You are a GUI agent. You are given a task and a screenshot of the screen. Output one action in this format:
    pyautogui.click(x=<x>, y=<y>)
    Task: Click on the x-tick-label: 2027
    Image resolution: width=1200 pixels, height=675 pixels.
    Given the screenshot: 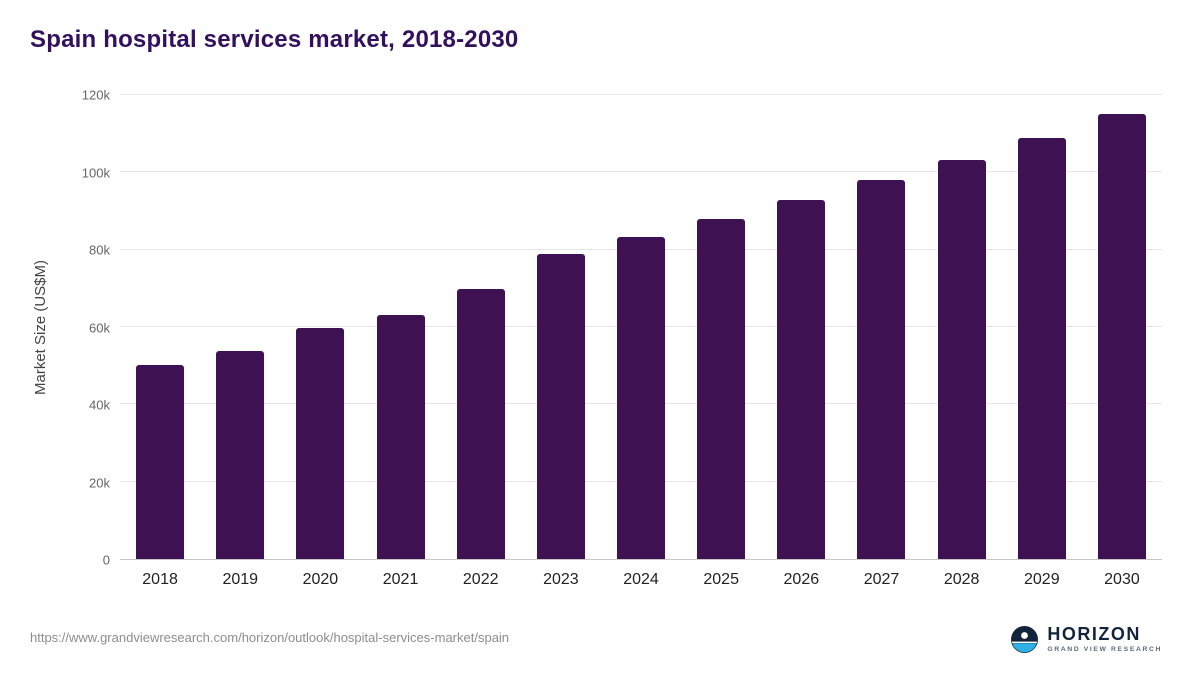 What is the action you would take?
    pyautogui.click(x=881, y=579)
    